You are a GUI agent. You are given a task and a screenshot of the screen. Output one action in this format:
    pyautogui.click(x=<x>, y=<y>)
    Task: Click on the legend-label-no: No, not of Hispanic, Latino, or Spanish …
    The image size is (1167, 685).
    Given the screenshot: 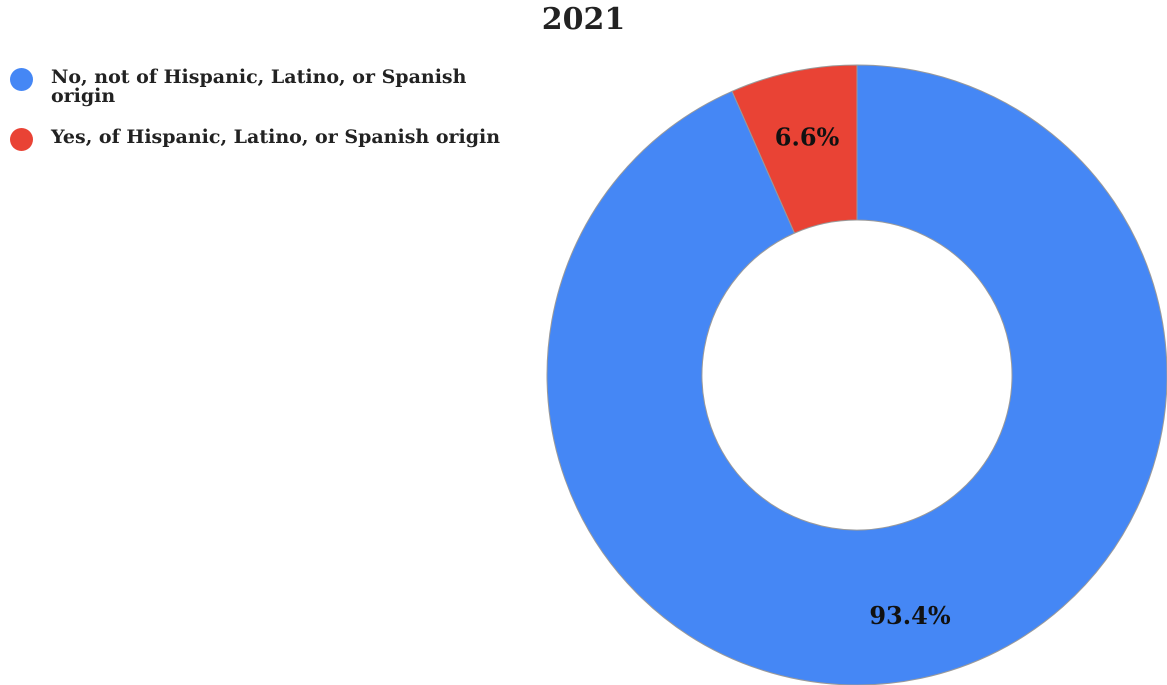 What is the action you would take?
    pyautogui.click(x=259, y=86)
    